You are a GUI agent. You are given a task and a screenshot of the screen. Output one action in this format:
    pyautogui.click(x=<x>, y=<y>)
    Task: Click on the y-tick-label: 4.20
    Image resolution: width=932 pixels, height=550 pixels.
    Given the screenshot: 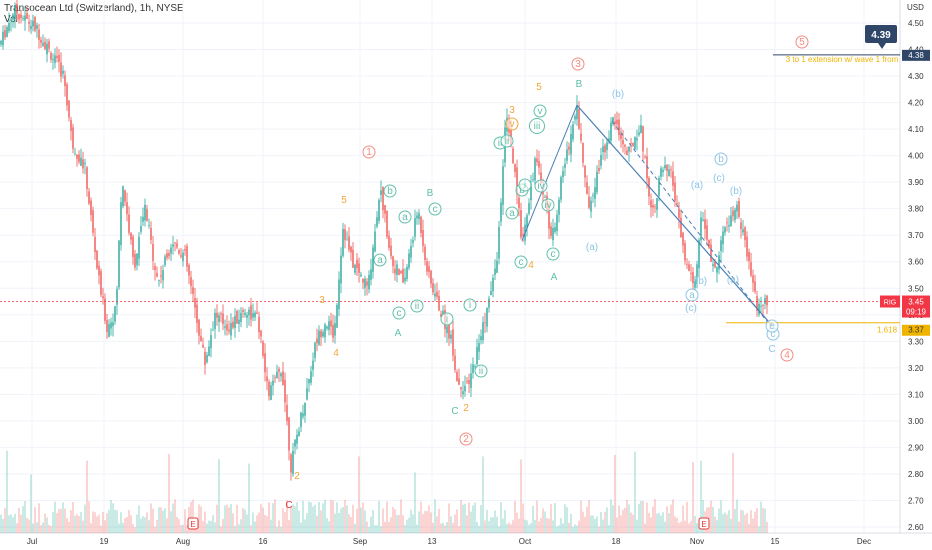 What is the action you would take?
    pyautogui.click(x=916, y=103)
    